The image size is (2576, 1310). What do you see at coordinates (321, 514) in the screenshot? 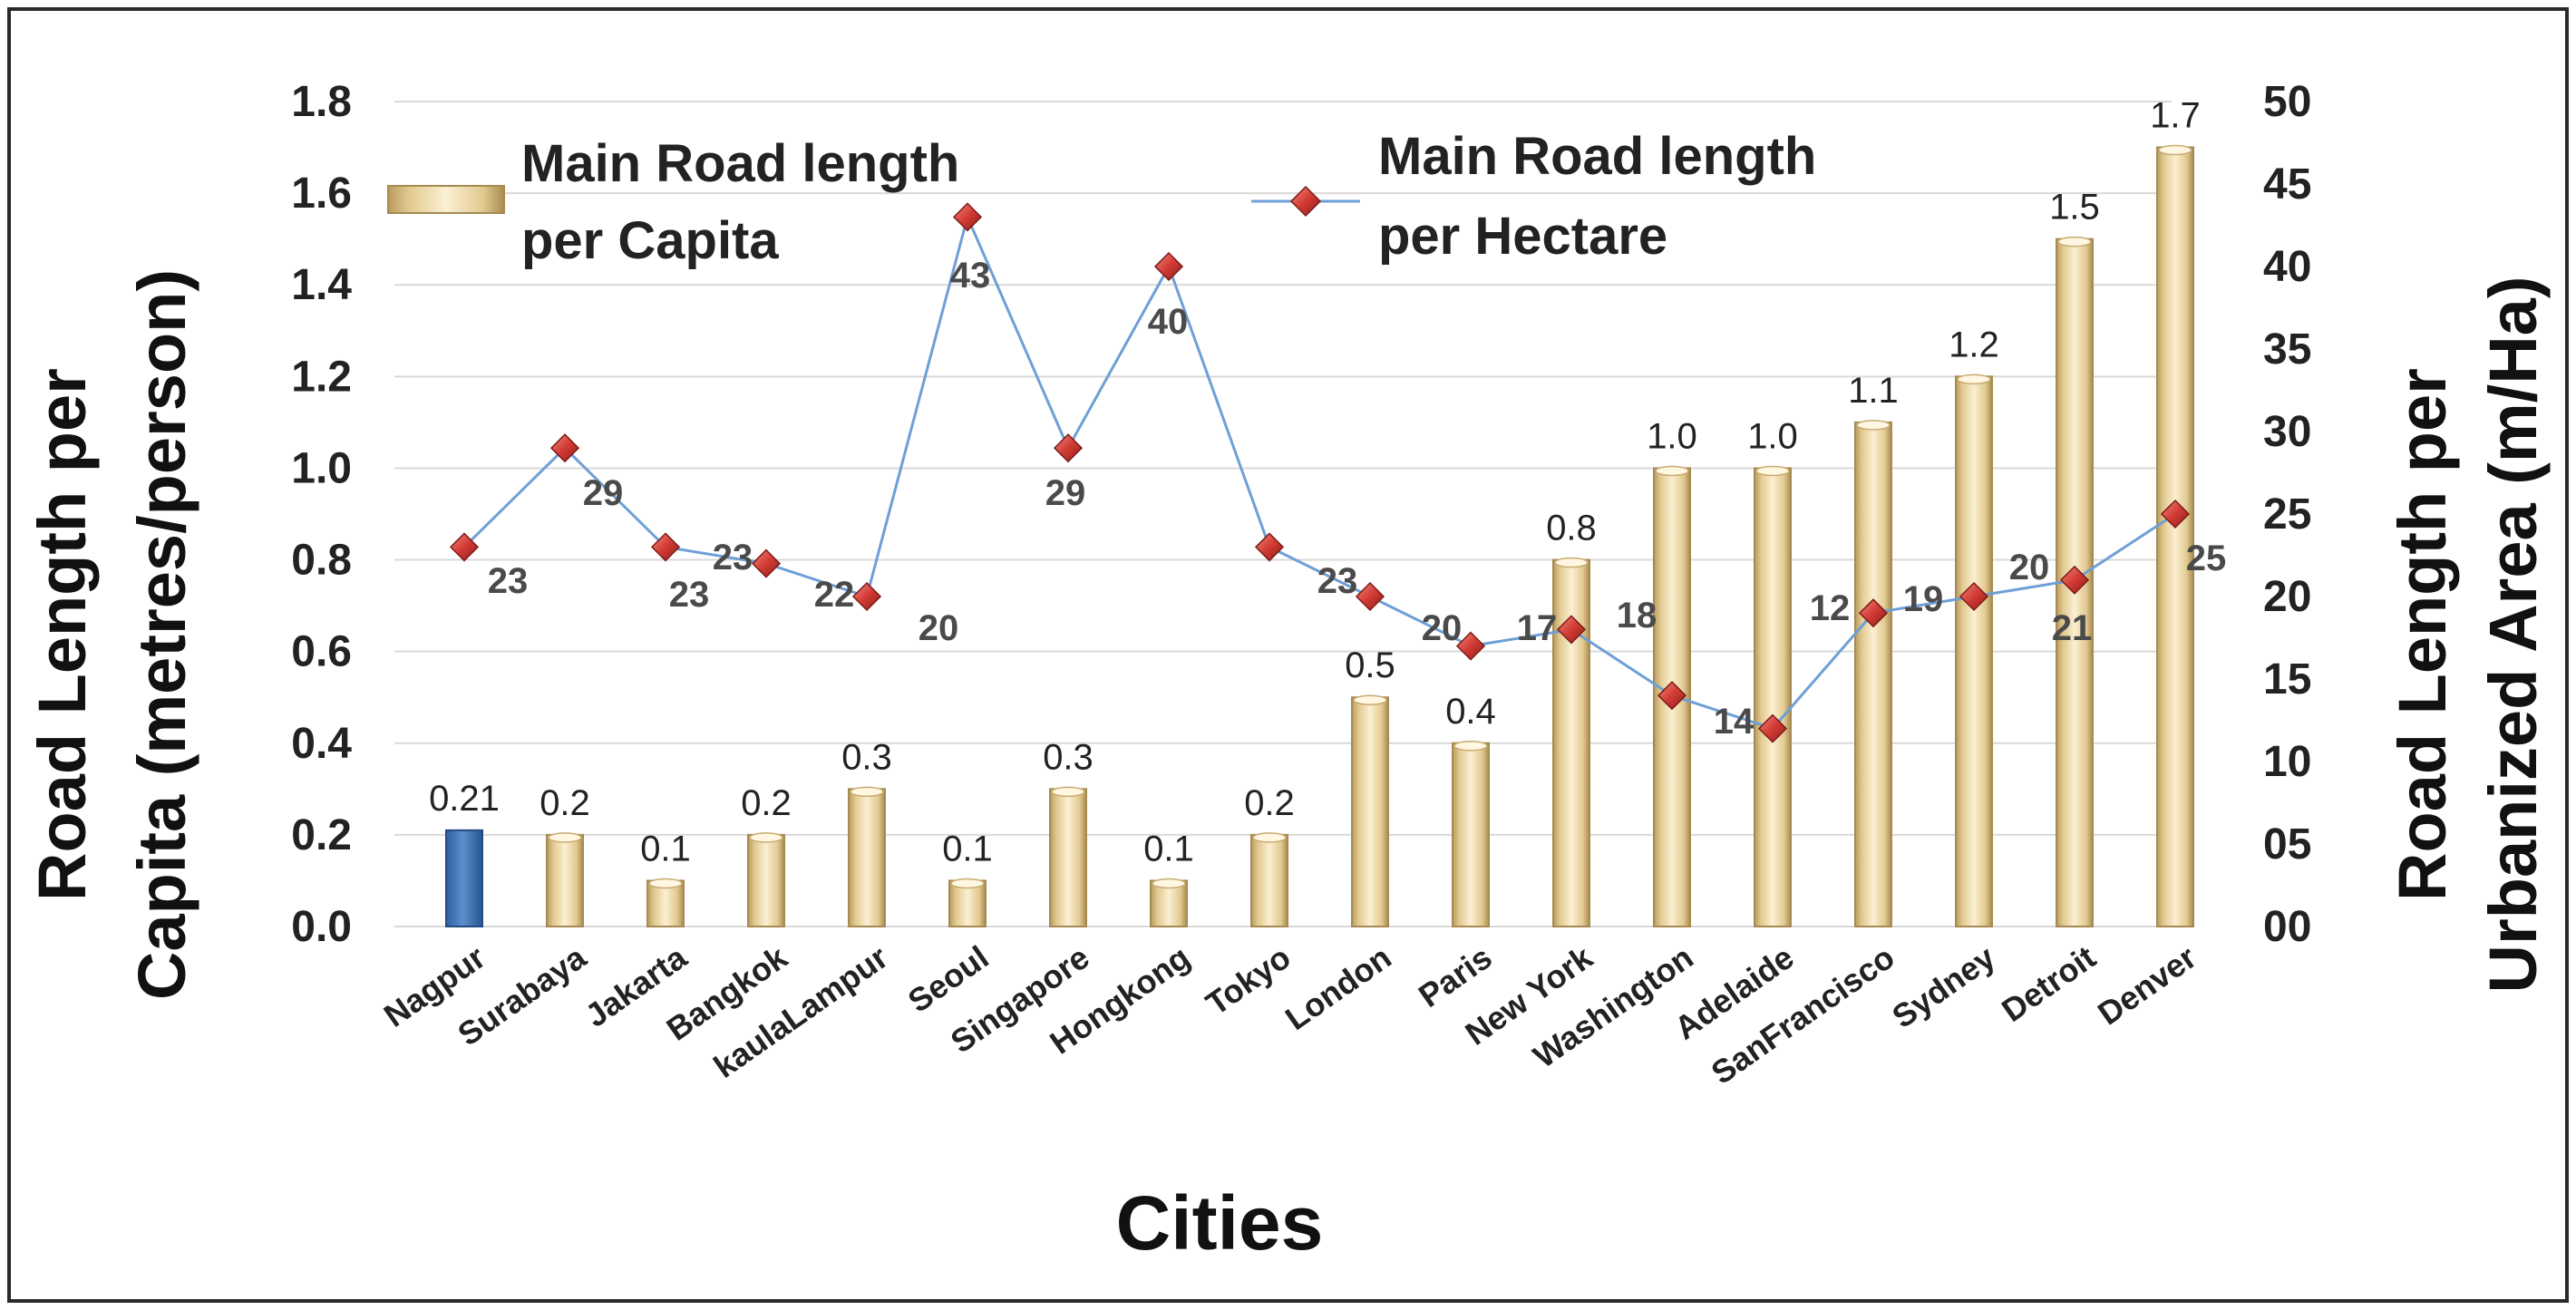
I see `left-axis-ticks: 0.0 0.2 0.4 0.6 0.8 1.0 1.2 1.4 1.6 1.8` at bounding box center [321, 514].